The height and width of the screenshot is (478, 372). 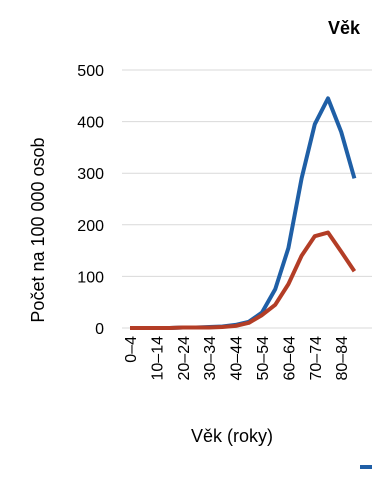 What do you see at coordinates (344, 28) in the screenshot?
I see `chart-title: Věk` at bounding box center [344, 28].